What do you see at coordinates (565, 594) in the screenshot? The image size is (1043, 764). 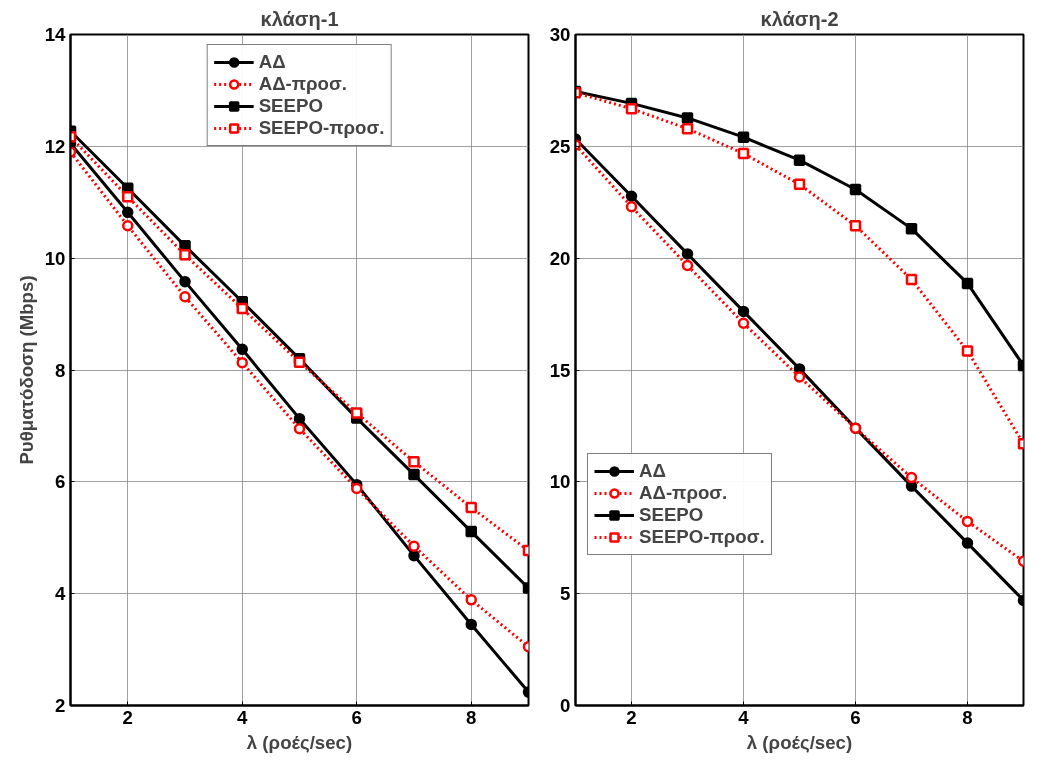 I see `y-tick-label: 5` at bounding box center [565, 594].